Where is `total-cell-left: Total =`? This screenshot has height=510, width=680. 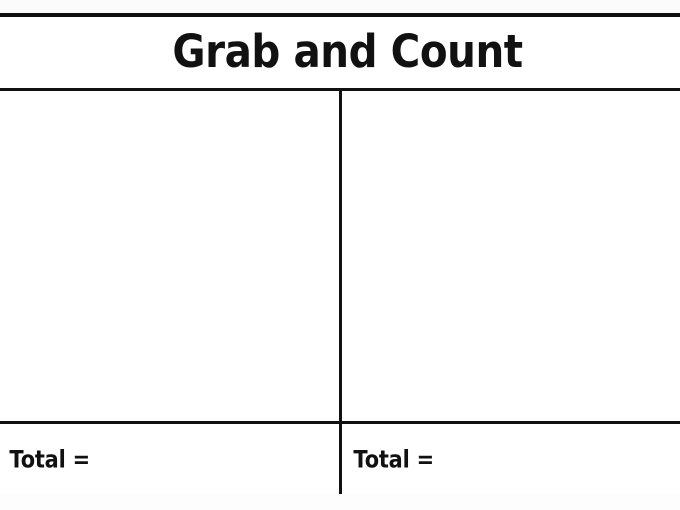 total-cell-left: Total = is located at coordinates (171, 462).